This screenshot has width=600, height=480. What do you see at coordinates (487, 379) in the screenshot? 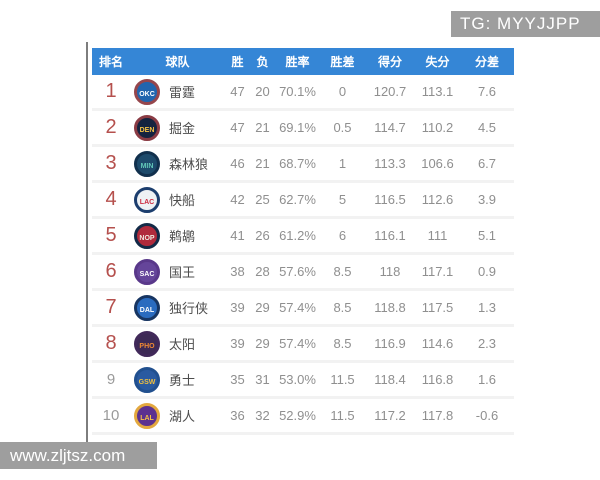
I see `point-diff-cell: 1.6` at bounding box center [487, 379].